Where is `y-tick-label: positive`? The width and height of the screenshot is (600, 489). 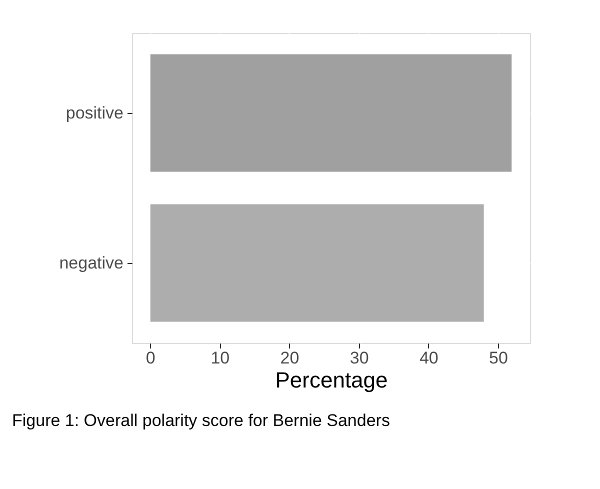
y-tick-label: positive is located at coordinates (95, 113).